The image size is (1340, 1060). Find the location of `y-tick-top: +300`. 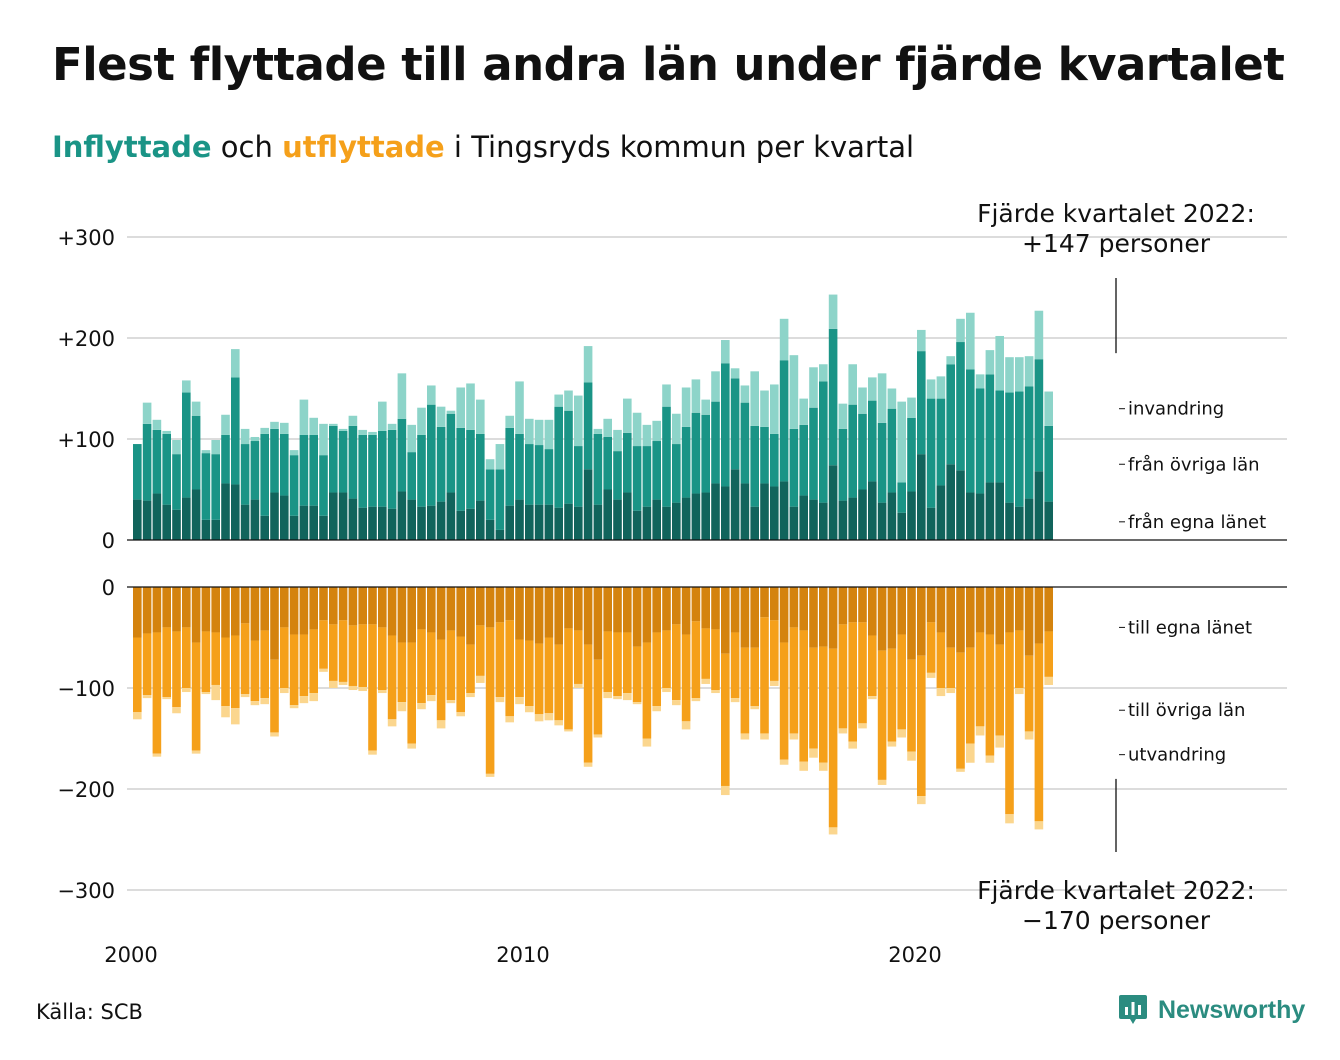

y-tick-top: +300 is located at coordinates (86, 238).